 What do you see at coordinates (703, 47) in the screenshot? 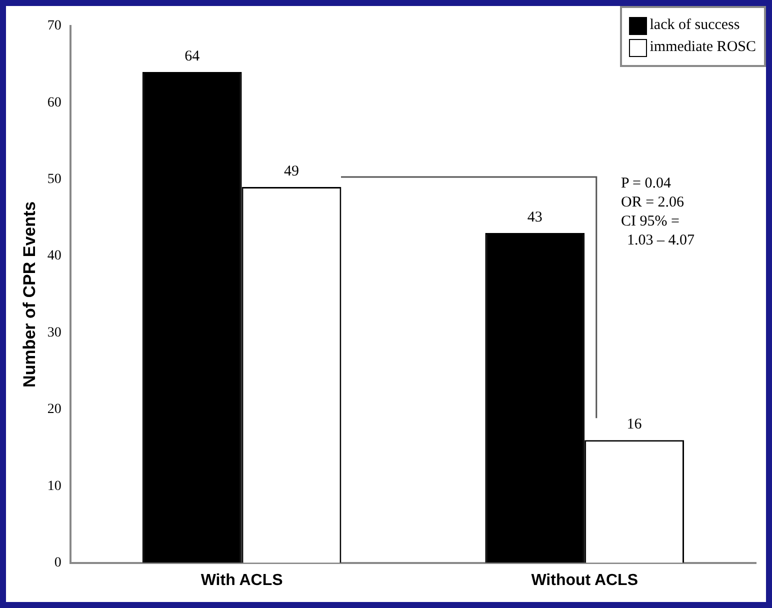
I see `legend-label: immediate ROSC` at bounding box center [703, 47].